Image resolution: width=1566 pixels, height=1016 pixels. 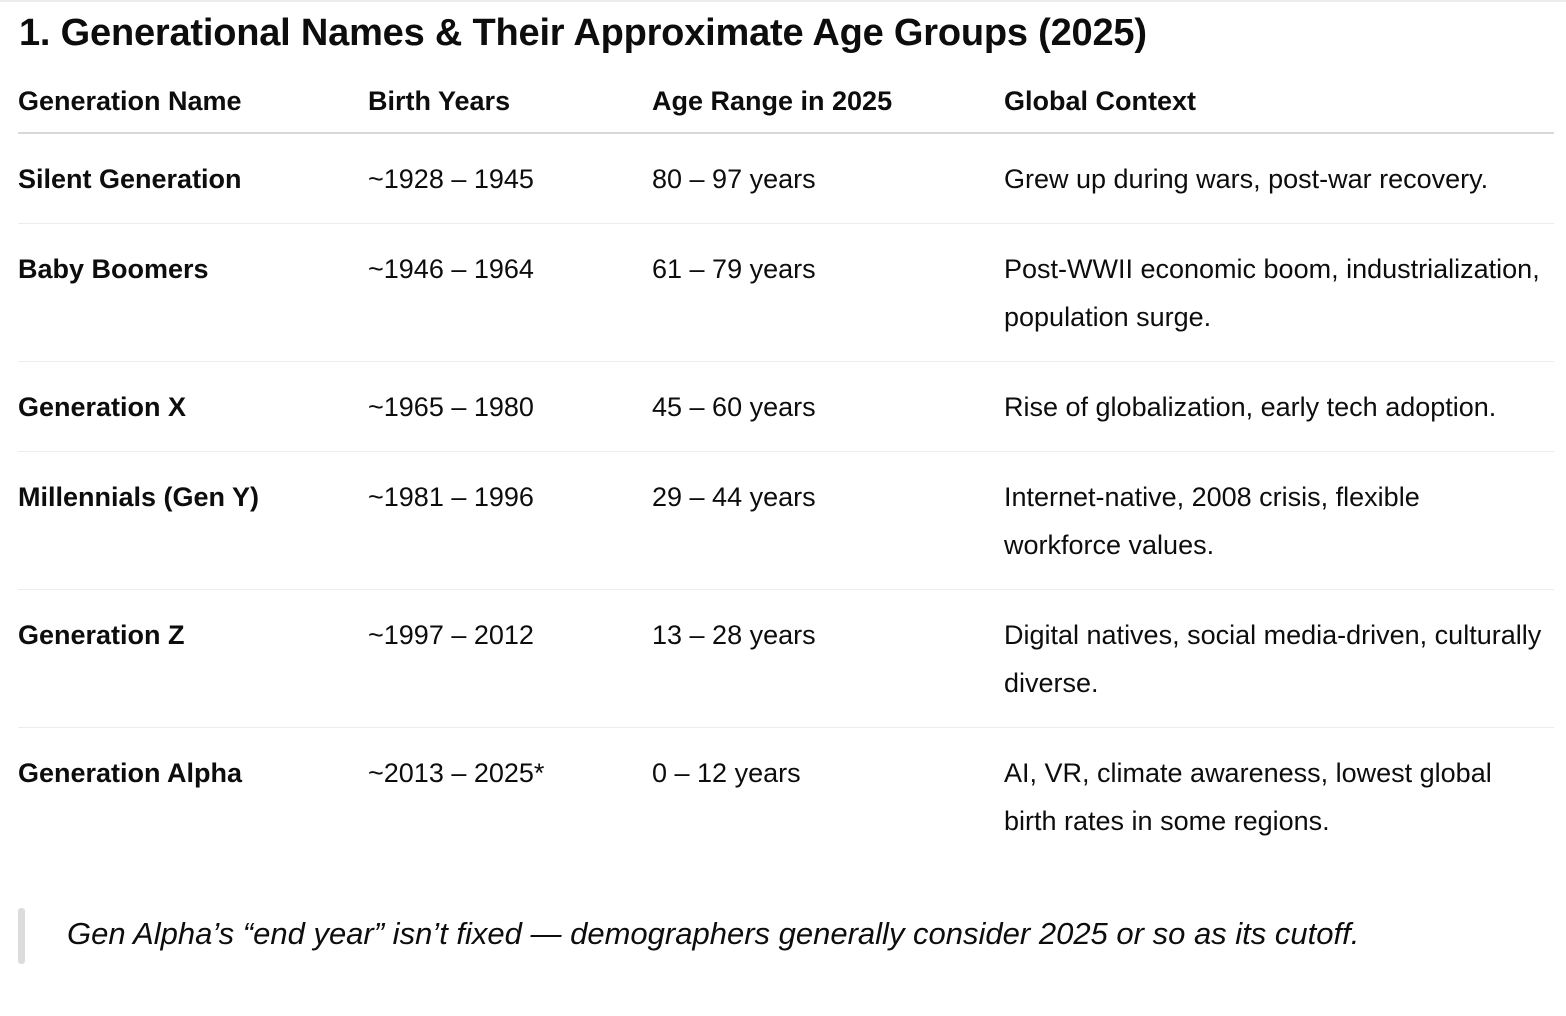 What do you see at coordinates (130, 773) in the screenshot?
I see `generation-name-cell: Generation Alpha` at bounding box center [130, 773].